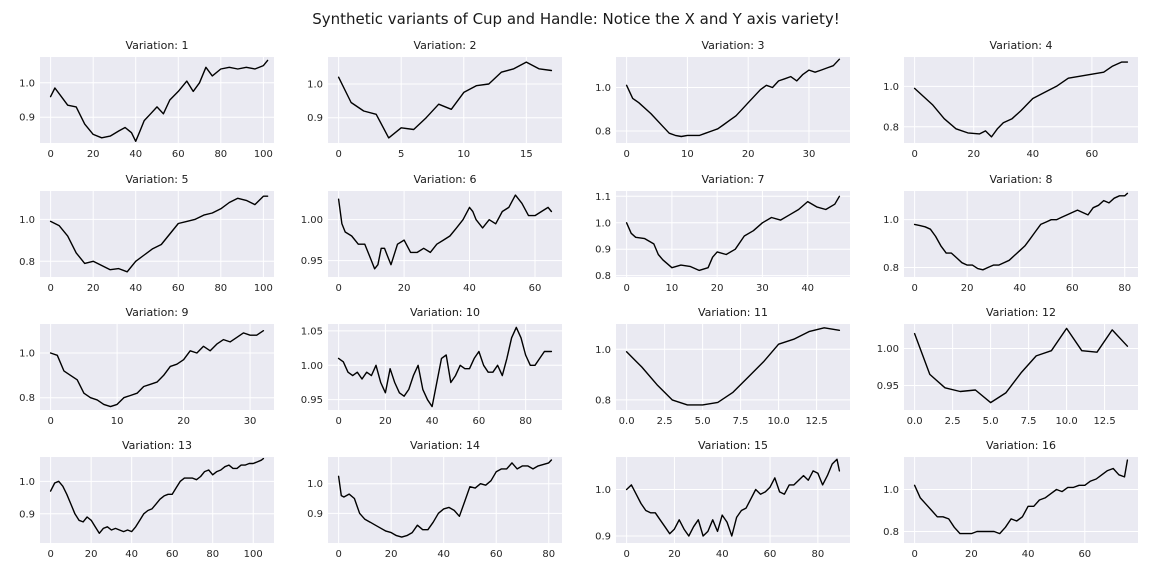 The height and width of the screenshot is (576, 1152). I want to click on subplot-title: Variation: 10, so click(445, 312).